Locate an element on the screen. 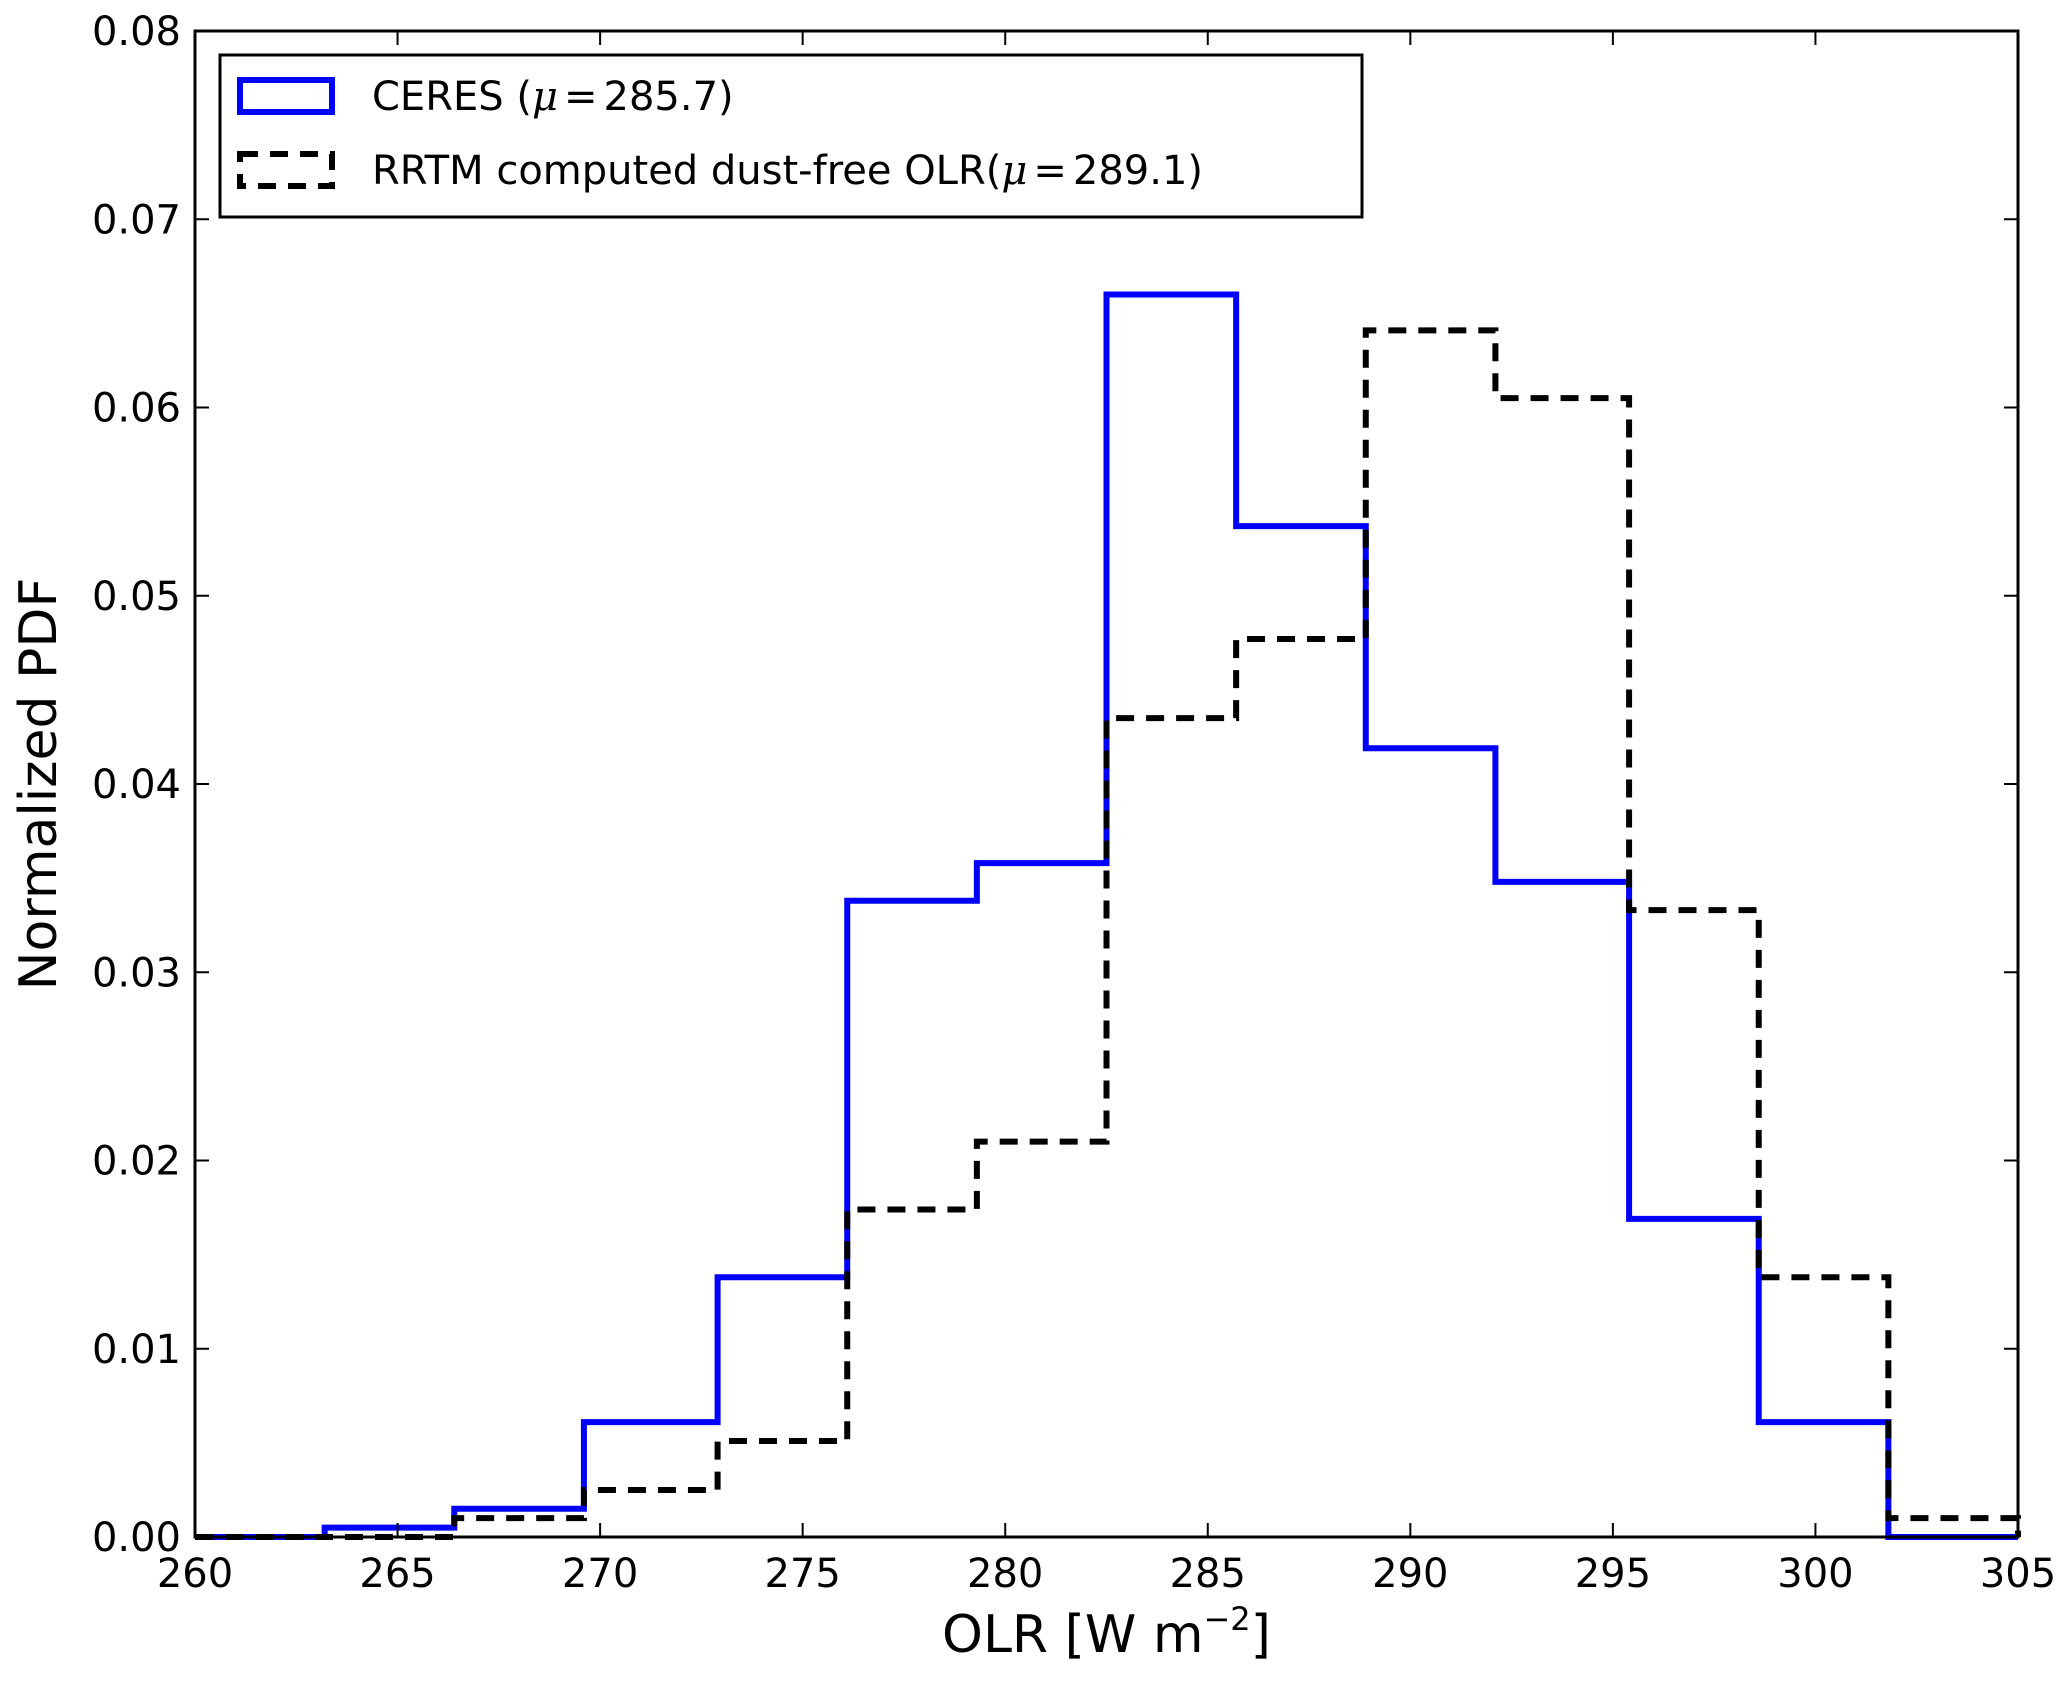 This screenshot has height=1688, width=2067. x-tick-label: 280 is located at coordinates (1005, 1574).